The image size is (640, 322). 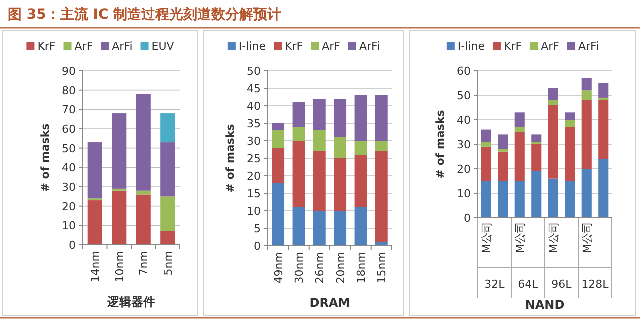 I want to click on text: 64L, so click(x=529, y=284).